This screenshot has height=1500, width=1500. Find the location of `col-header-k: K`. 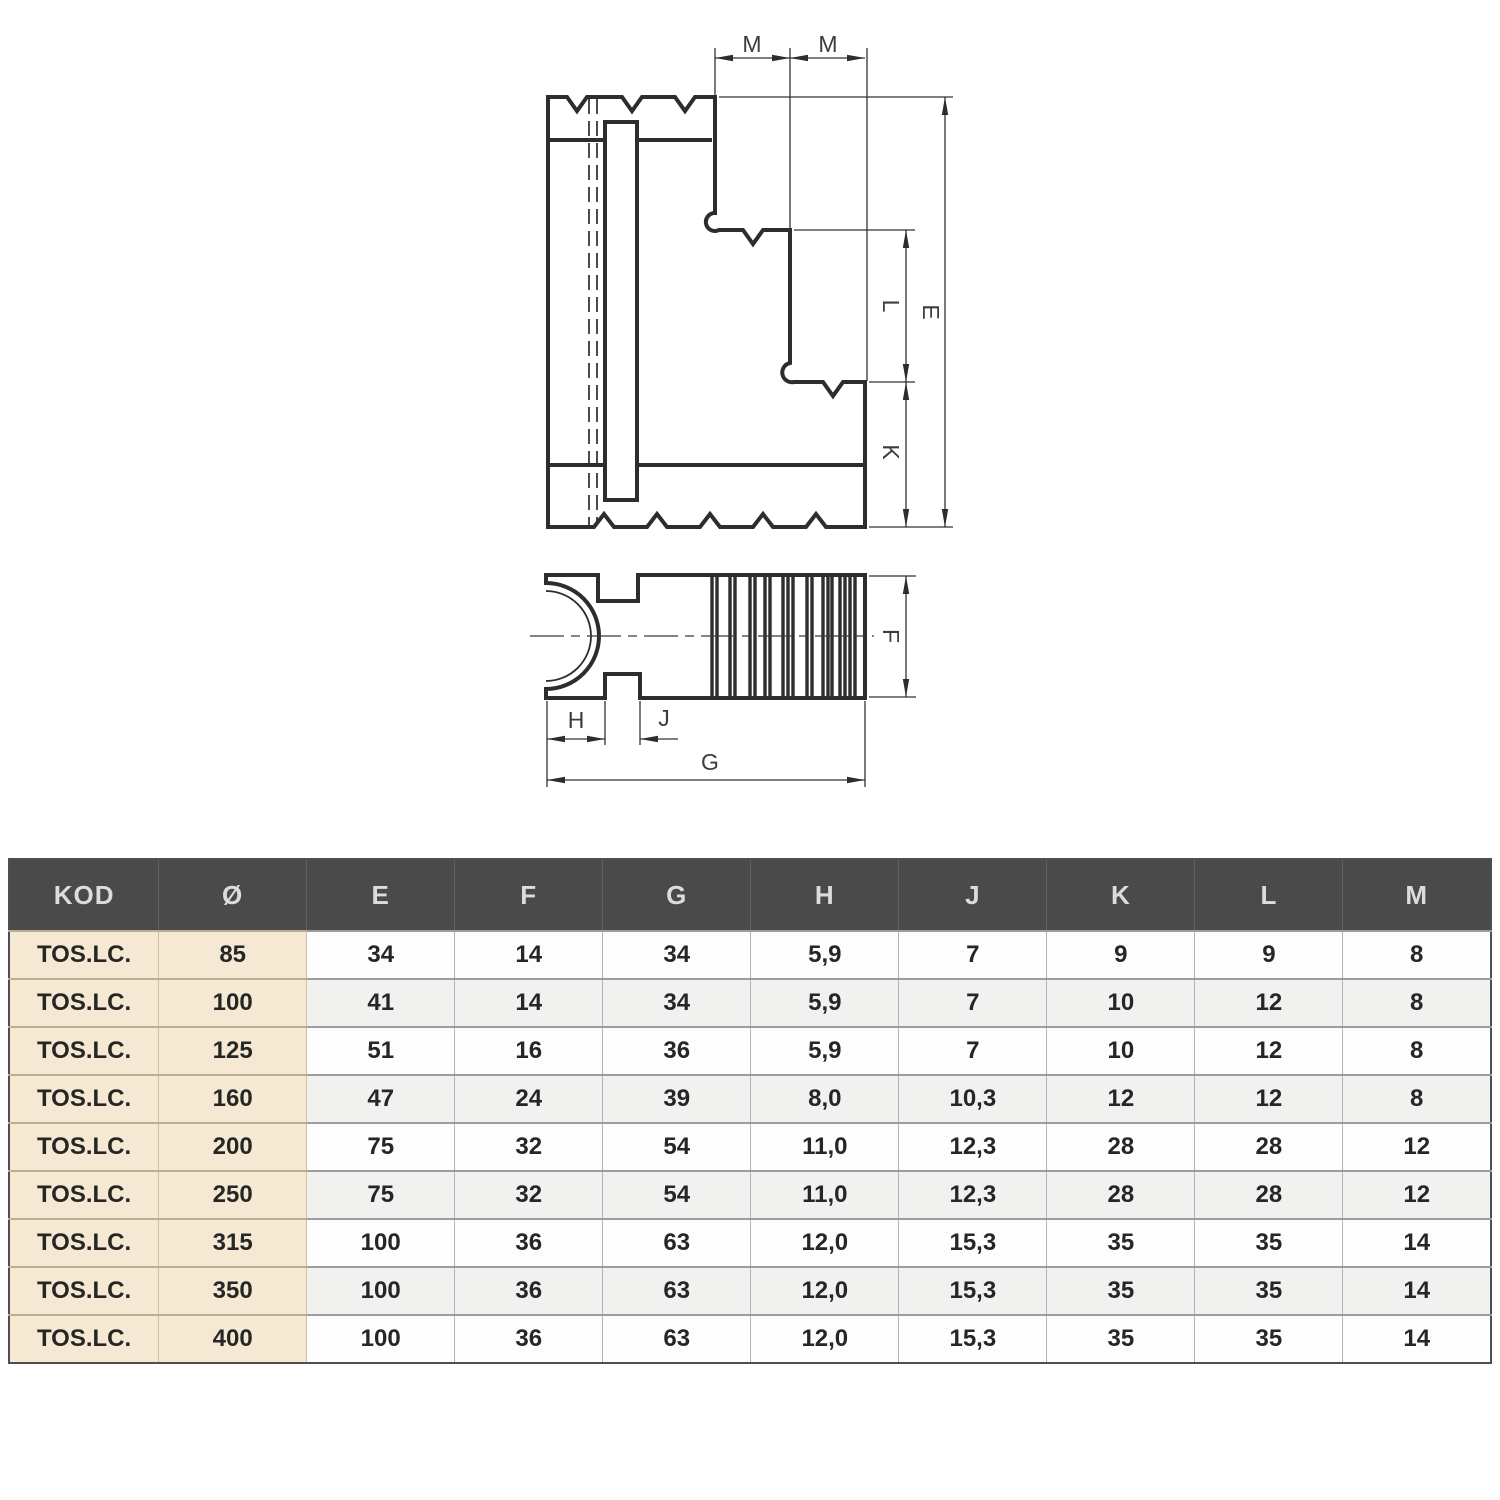

col-header-k: K is located at coordinates (1121, 895).